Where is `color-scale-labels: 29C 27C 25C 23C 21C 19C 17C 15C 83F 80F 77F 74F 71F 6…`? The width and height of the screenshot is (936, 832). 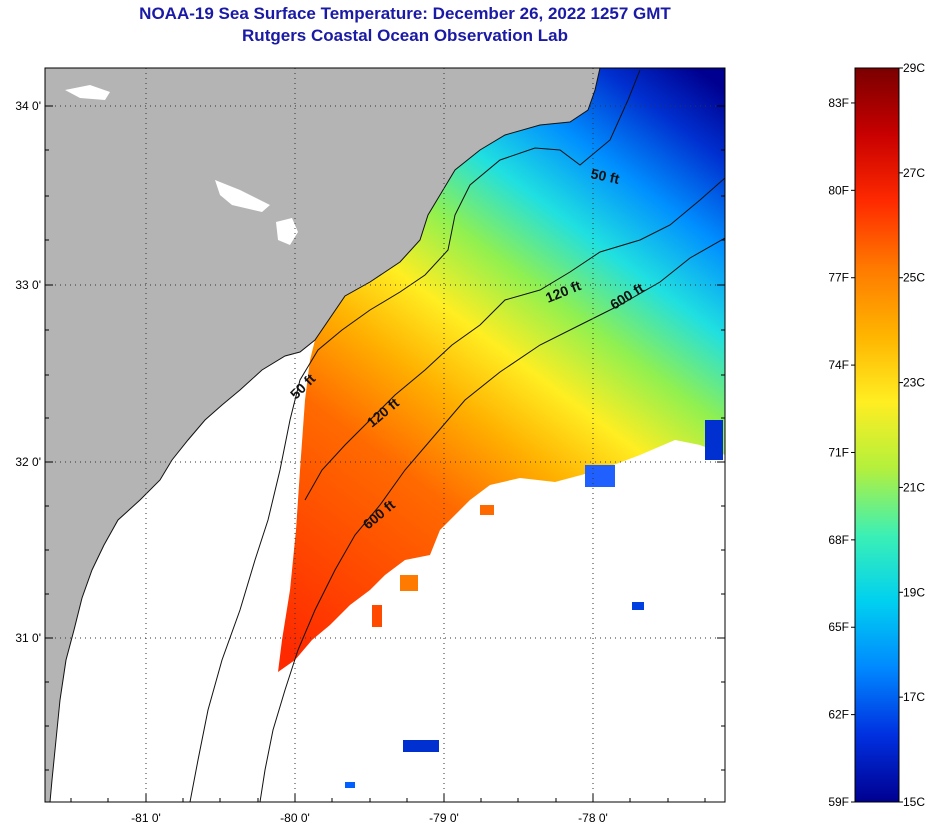 color-scale-labels: 29C 27C 25C 23C 21C 19C 17C 15C 83F 80F 77F 74F 71F 6… is located at coordinates (876, 435).